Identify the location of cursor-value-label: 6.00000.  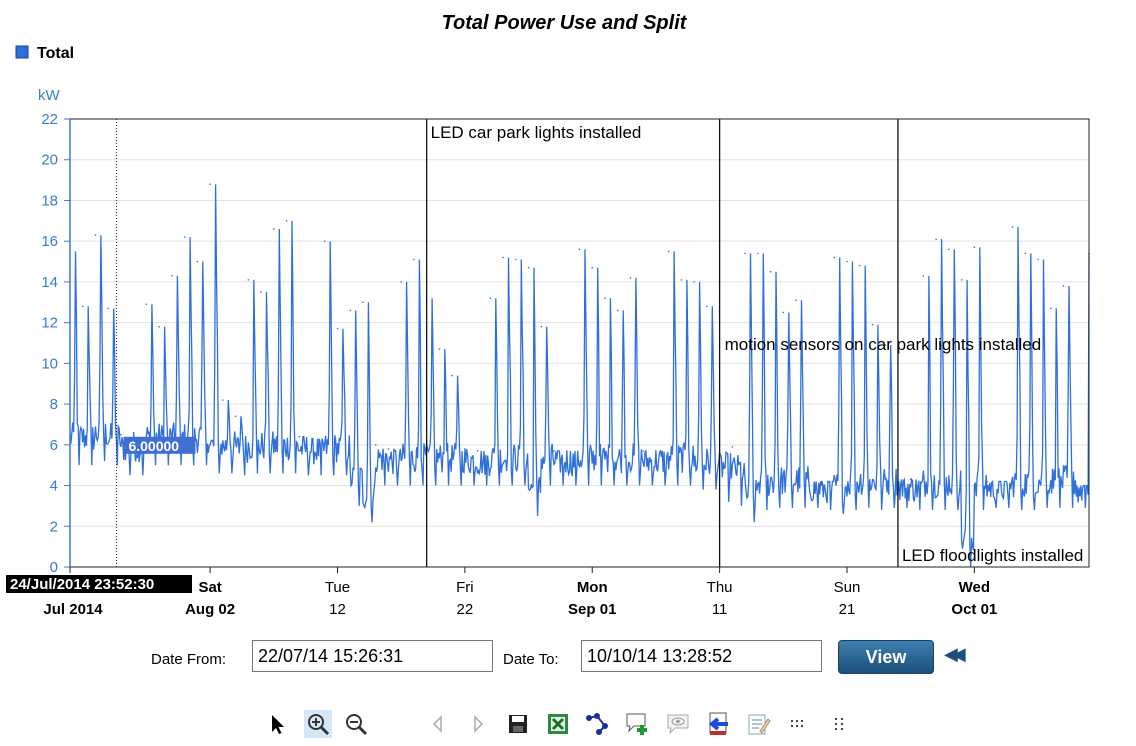
(153, 446).